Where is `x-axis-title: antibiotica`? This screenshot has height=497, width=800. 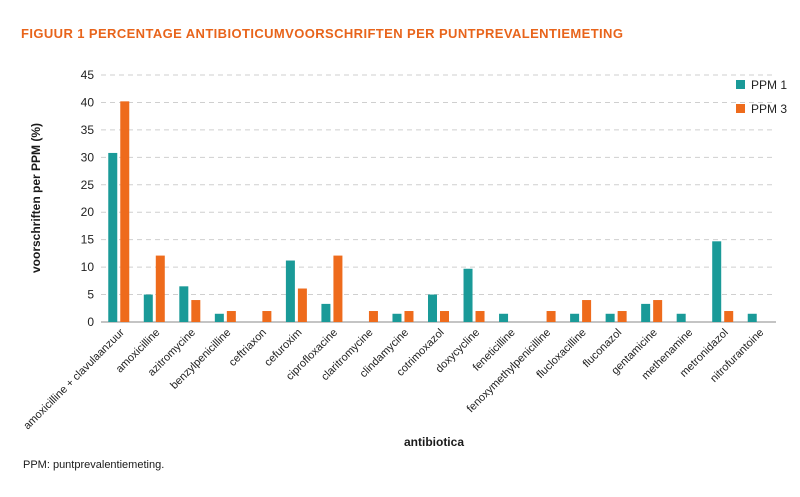
x-axis-title: antibiotica is located at coordinates (434, 442).